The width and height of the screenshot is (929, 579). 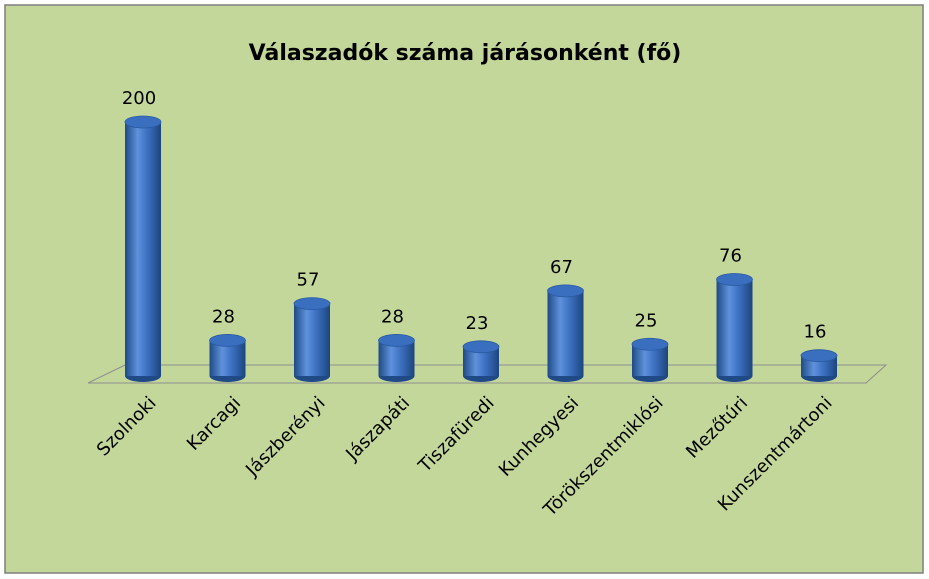 What do you see at coordinates (815, 332) in the screenshot?
I see `data-label: 16` at bounding box center [815, 332].